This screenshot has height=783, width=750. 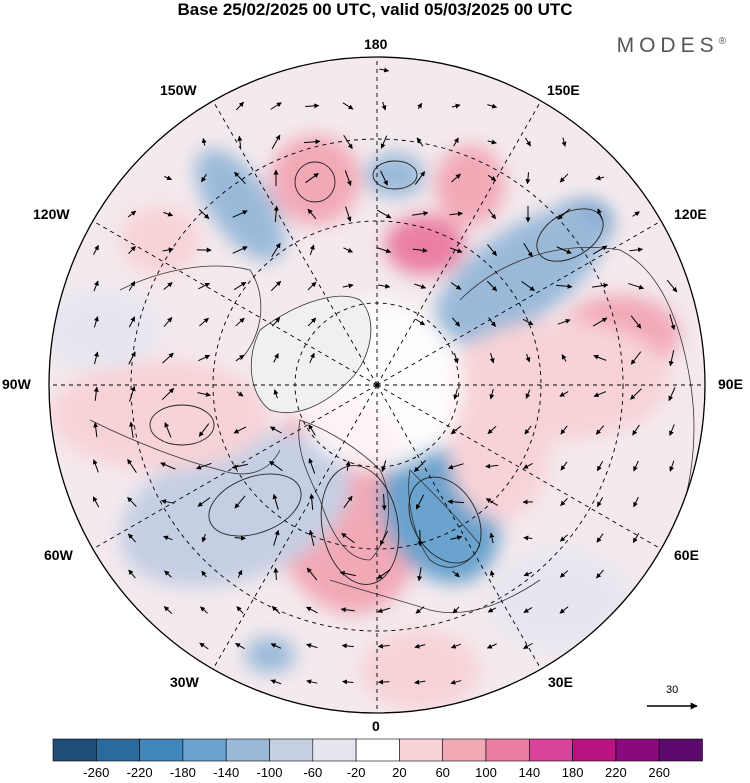 I want to click on label-180: 180, so click(x=376, y=44).